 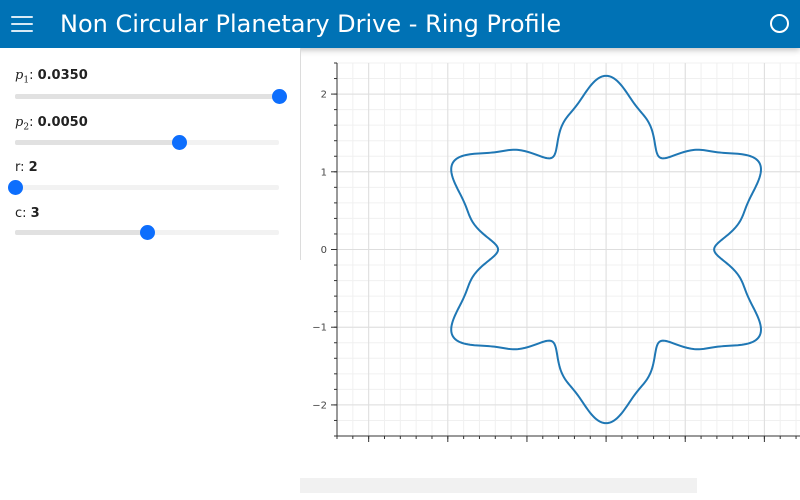 I want to click on y-tick-label: 0, so click(x=324, y=250).